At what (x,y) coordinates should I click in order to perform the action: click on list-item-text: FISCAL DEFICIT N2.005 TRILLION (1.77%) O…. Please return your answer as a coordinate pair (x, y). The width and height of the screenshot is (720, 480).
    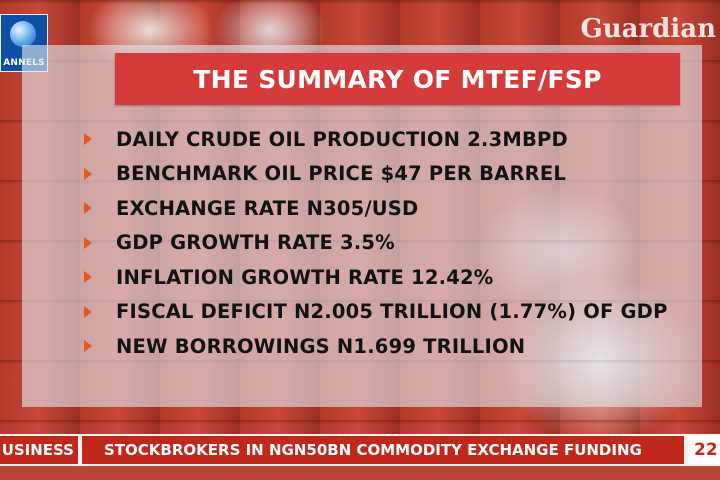
    Looking at the image, I should click on (392, 312).